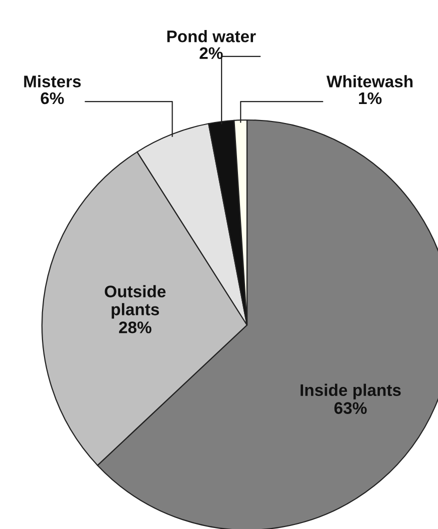  Describe the element at coordinates (369, 81) in the screenshot. I see `slice-label: Whitewash` at that location.